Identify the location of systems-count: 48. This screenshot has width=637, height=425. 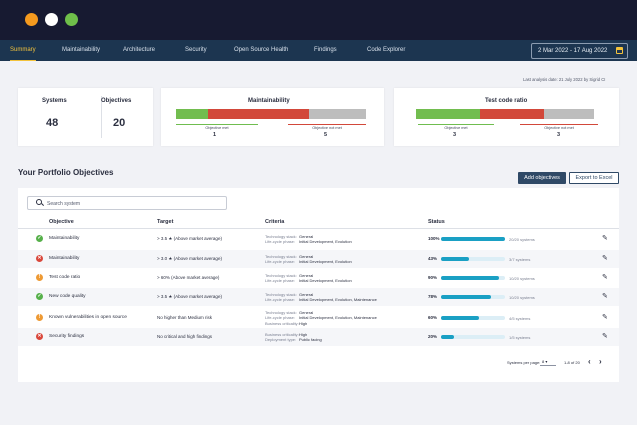
(52, 123).